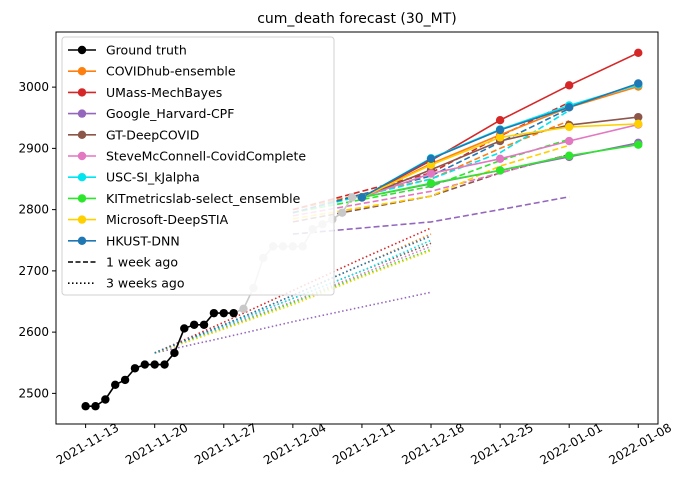  Describe the element at coordinates (206, 156) in the screenshot. I see `legend-label-5: SteveMcConnell-CovidComplete` at that location.